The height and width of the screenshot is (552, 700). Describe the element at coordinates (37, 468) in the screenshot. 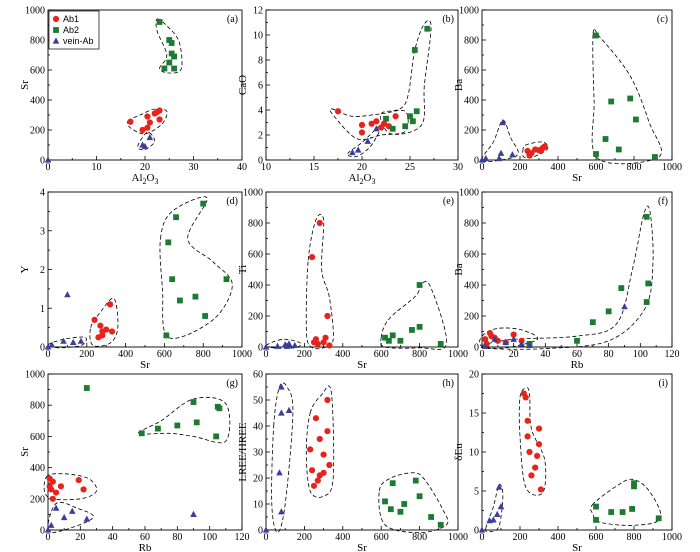

I see `y-tick-label: 400` at that location.